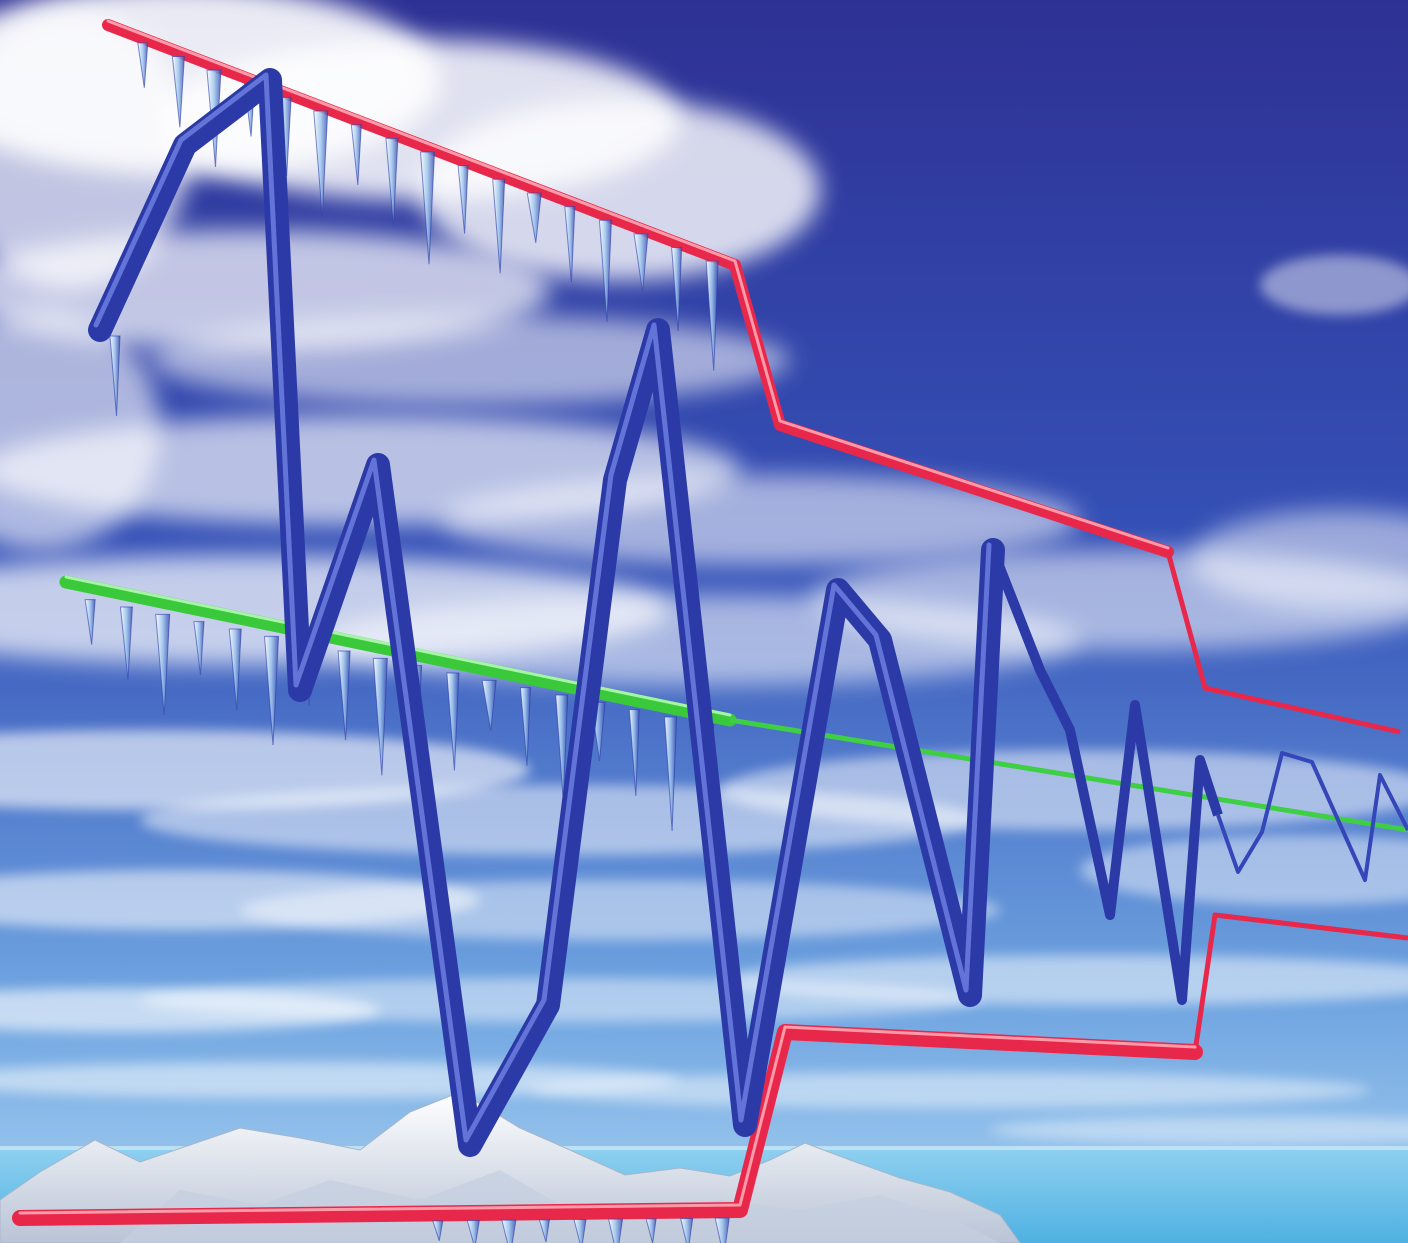 Image resolution: width=1408 pixels, height=1243 pixels. Describe the element at coordinates (1283, 643) in the screenshot. I see `upper-envelope-rod-thin` at that location.